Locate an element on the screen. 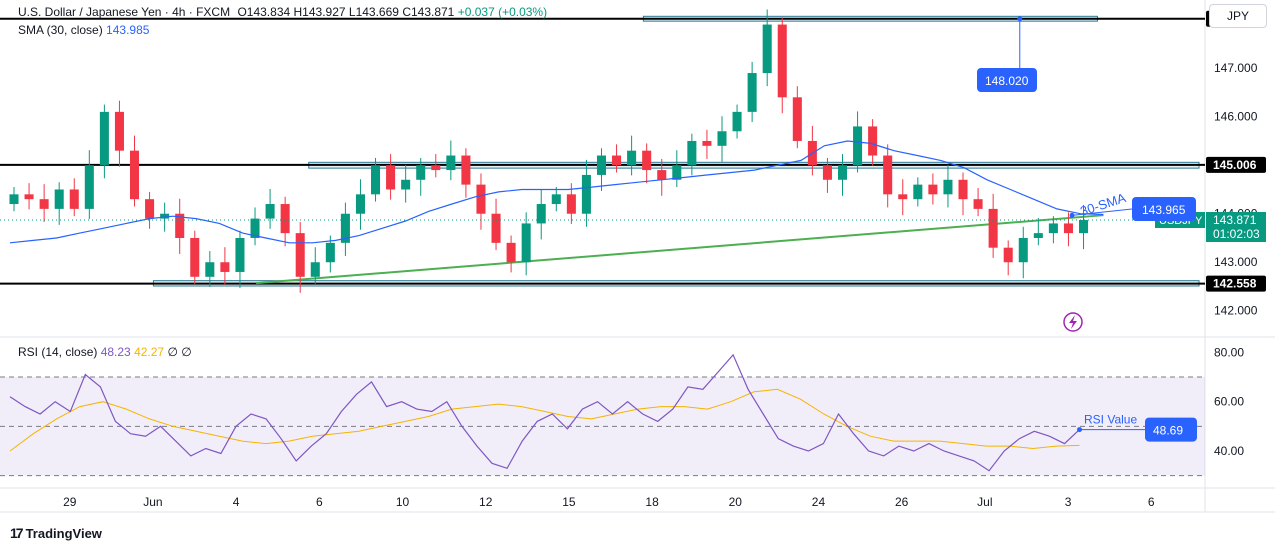 The width and height of the screenshot is (1275, 551). rsi-callout-bg is located at coordinates (1171, 429).